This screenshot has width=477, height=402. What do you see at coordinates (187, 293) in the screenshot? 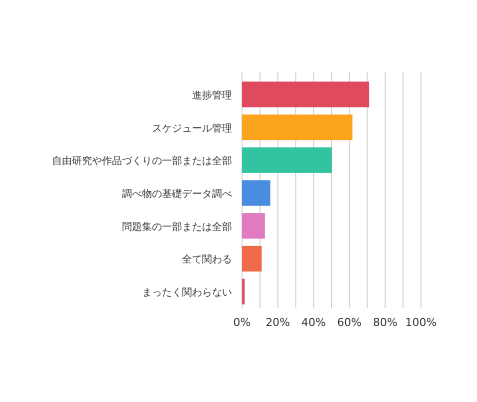
I see `y-tick-label: まったく関わらない` at bounding box center [187, 293].